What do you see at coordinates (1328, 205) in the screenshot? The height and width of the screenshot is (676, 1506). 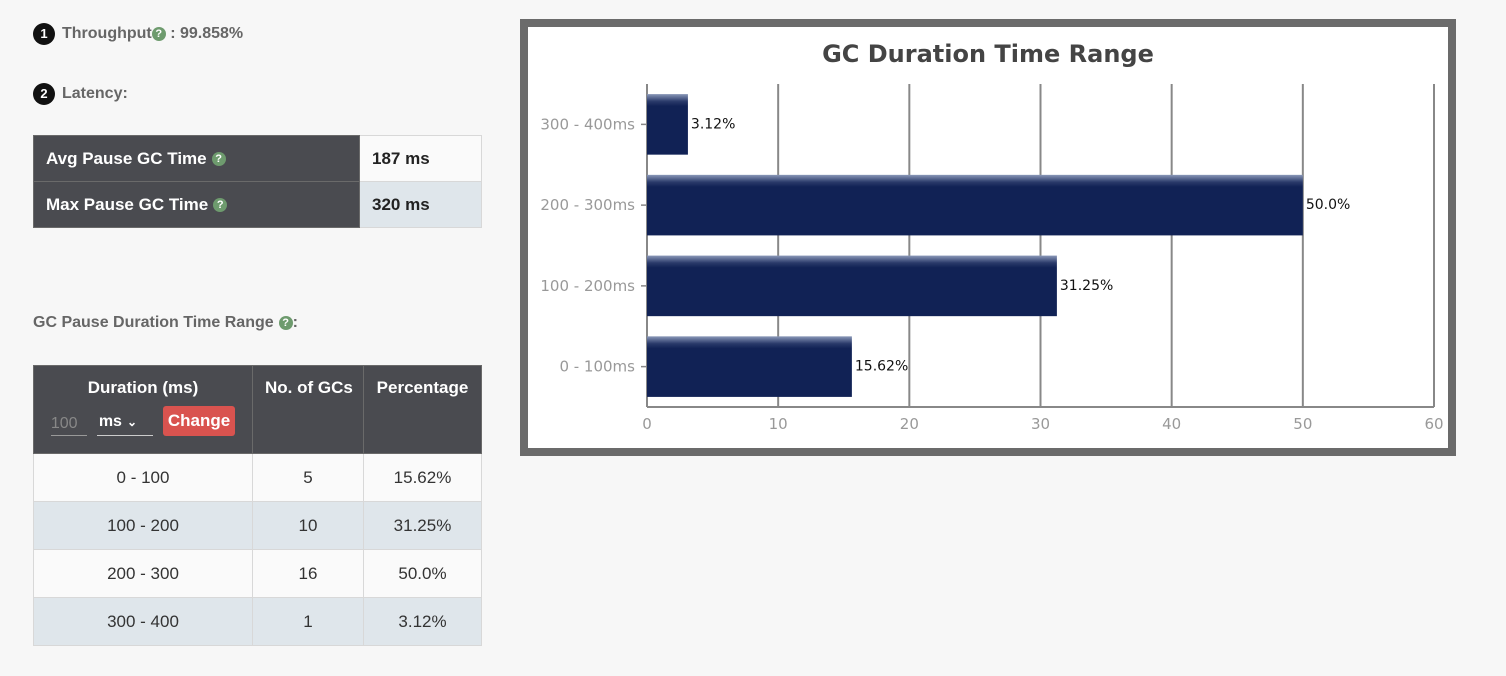 I see `data-label: 50.0%` at bounding box center [1328, 205].